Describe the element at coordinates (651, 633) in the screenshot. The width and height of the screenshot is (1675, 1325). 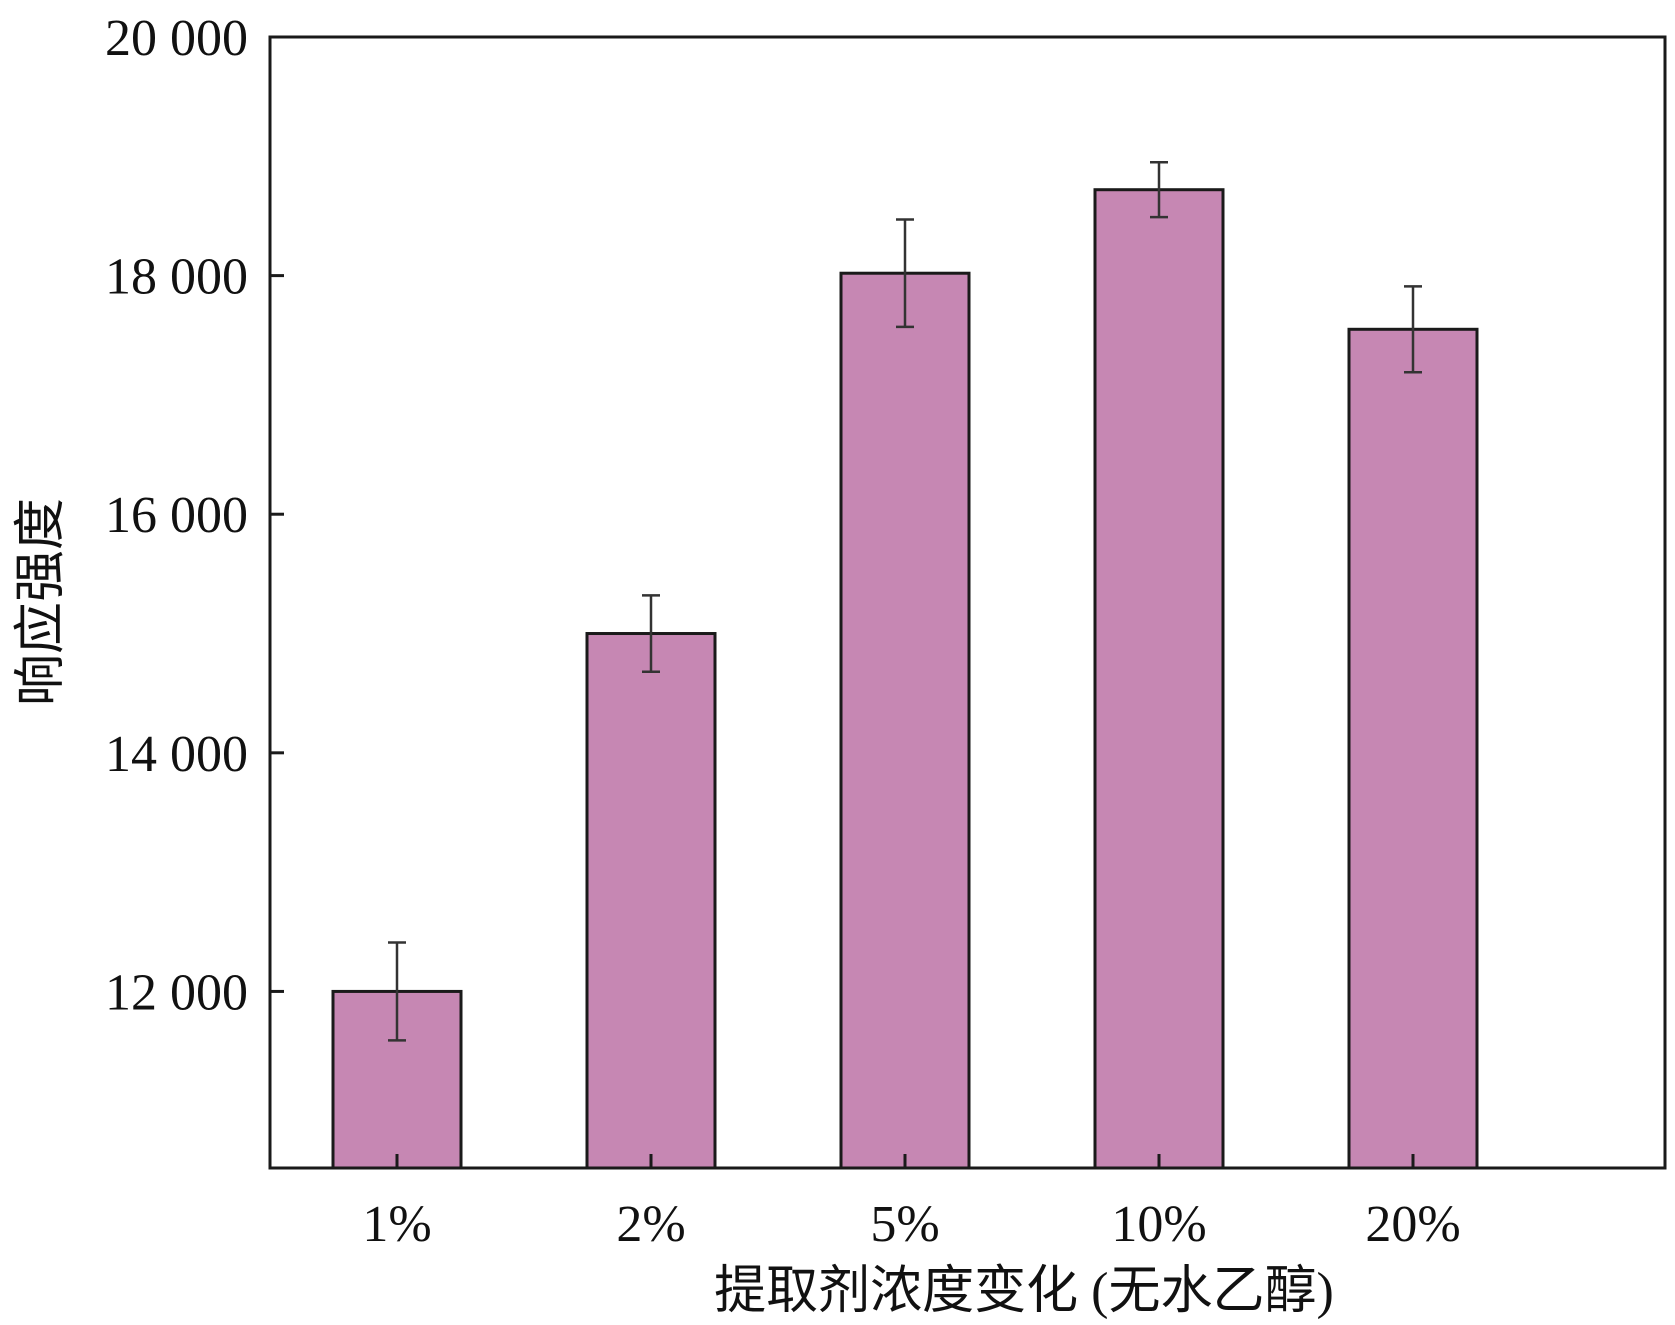
I see `error-bar-2pct` at that location.